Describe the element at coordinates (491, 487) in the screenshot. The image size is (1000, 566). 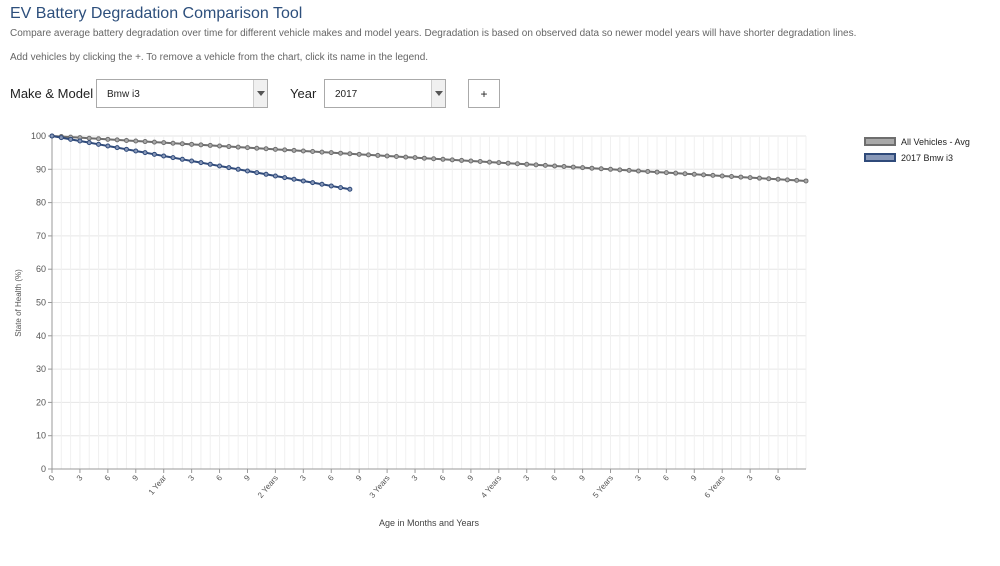
I see `x-tick-label: 4 Years` at that location.